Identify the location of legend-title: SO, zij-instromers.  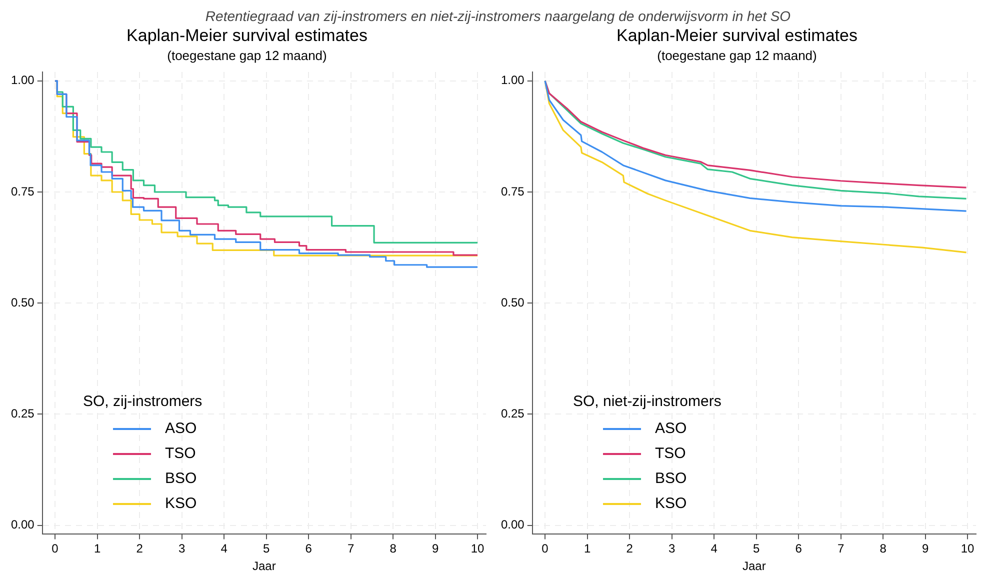
(142, 401).